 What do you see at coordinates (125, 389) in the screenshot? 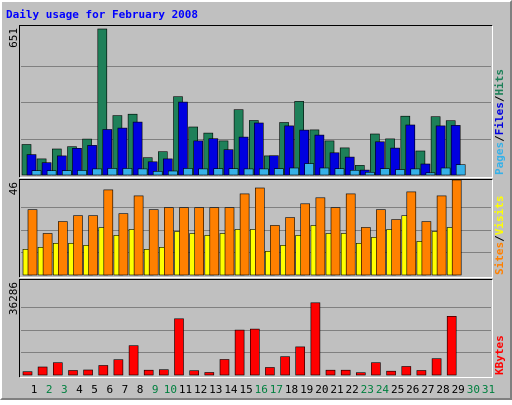
I see `x-tick-label-day-7: 7` at bounding box center [125, 389].